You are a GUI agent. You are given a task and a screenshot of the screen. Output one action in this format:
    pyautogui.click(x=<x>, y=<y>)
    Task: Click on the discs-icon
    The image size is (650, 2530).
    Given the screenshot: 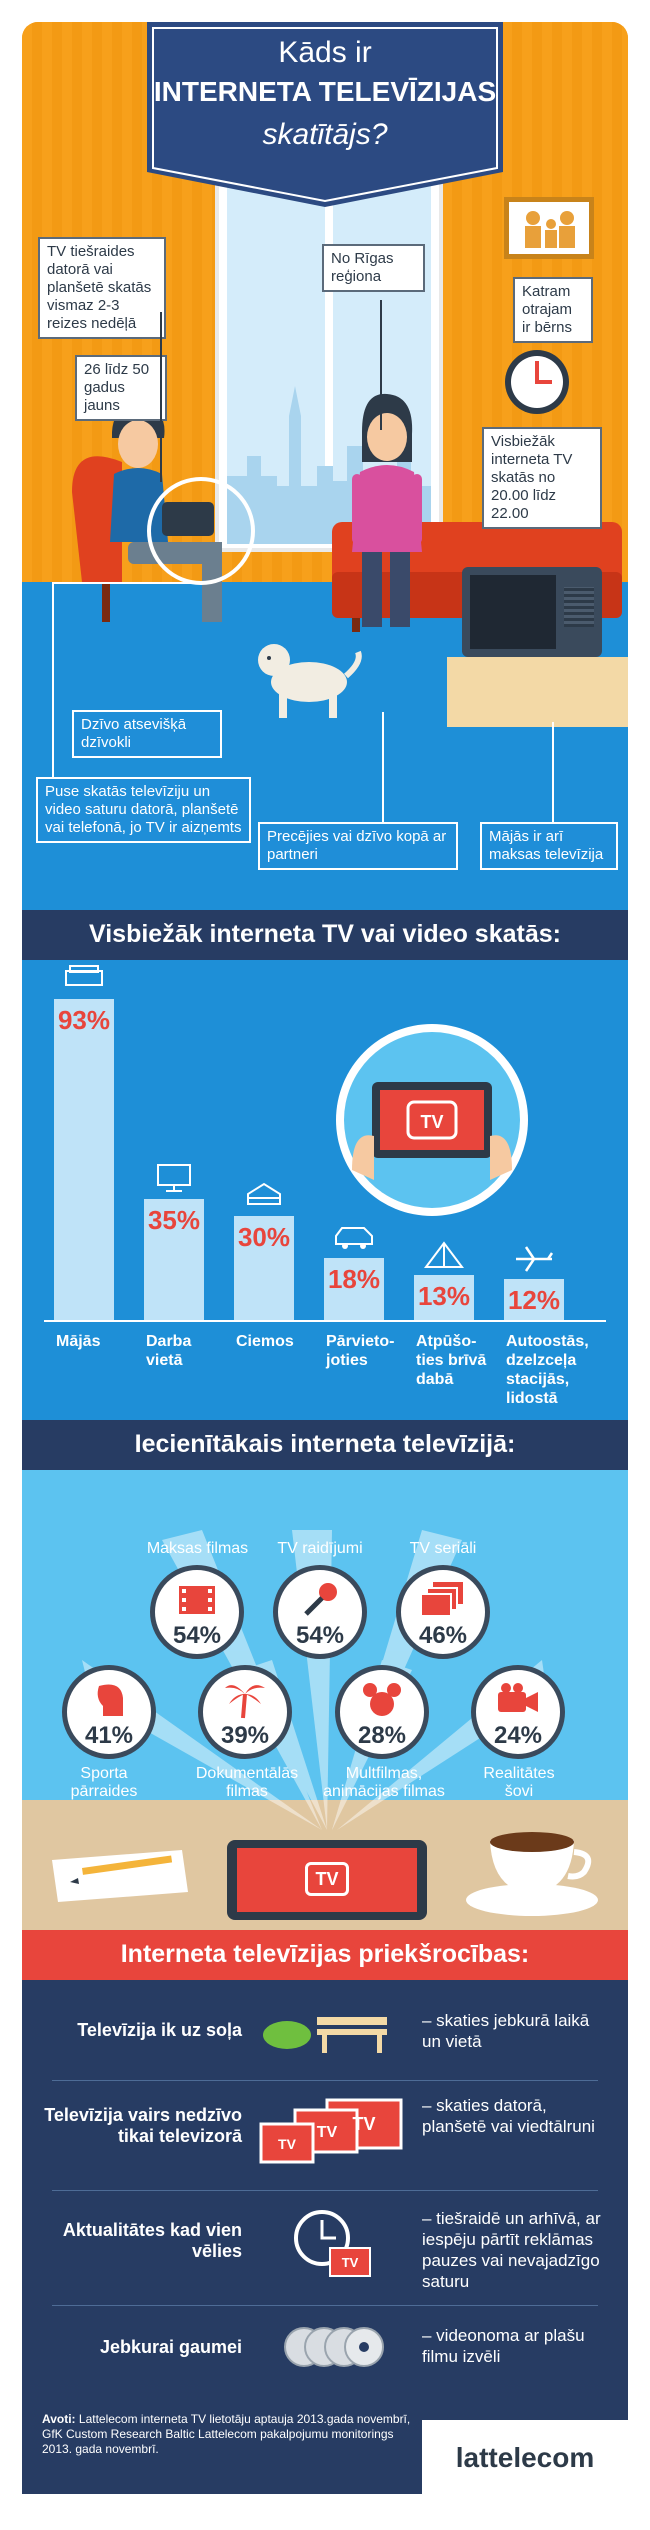 What is the action you would take?
    pyautogui.click(x=334, y=2347)
    